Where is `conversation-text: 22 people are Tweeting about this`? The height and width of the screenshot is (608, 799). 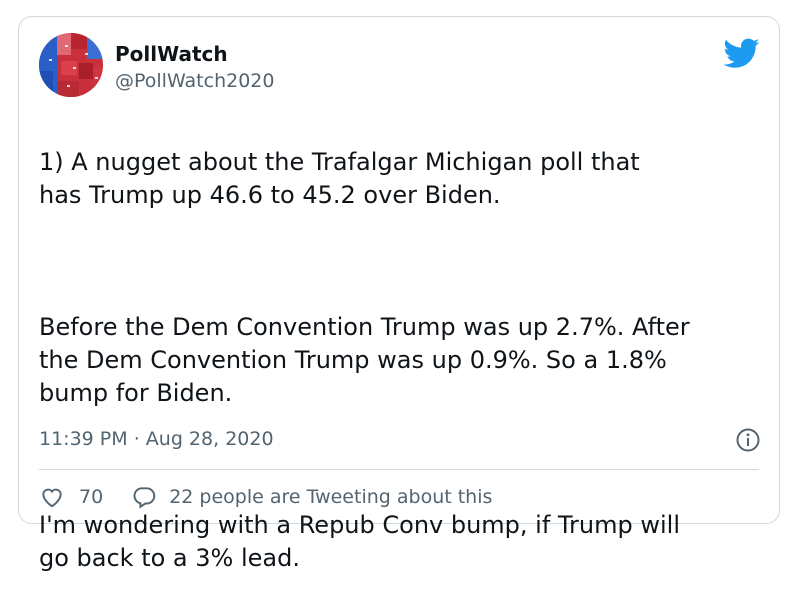
conversation-text: 22 people are Tweeting about this is located at coordinates (331, 497).